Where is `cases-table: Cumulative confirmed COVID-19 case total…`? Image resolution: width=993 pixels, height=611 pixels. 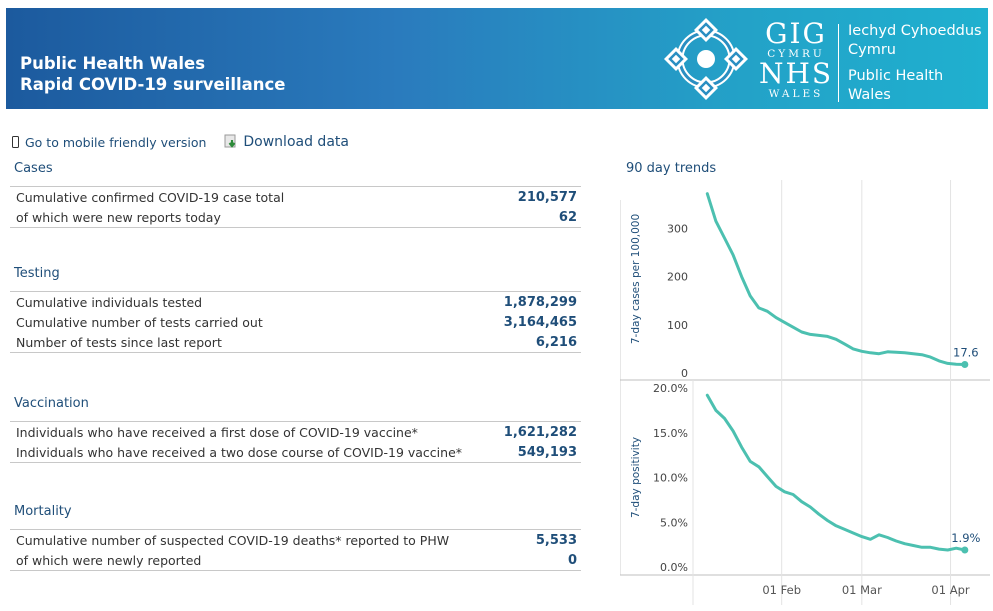
cases-table: Cumulative confirmed COVID-19 case total… is located at coordinates (295, 207).